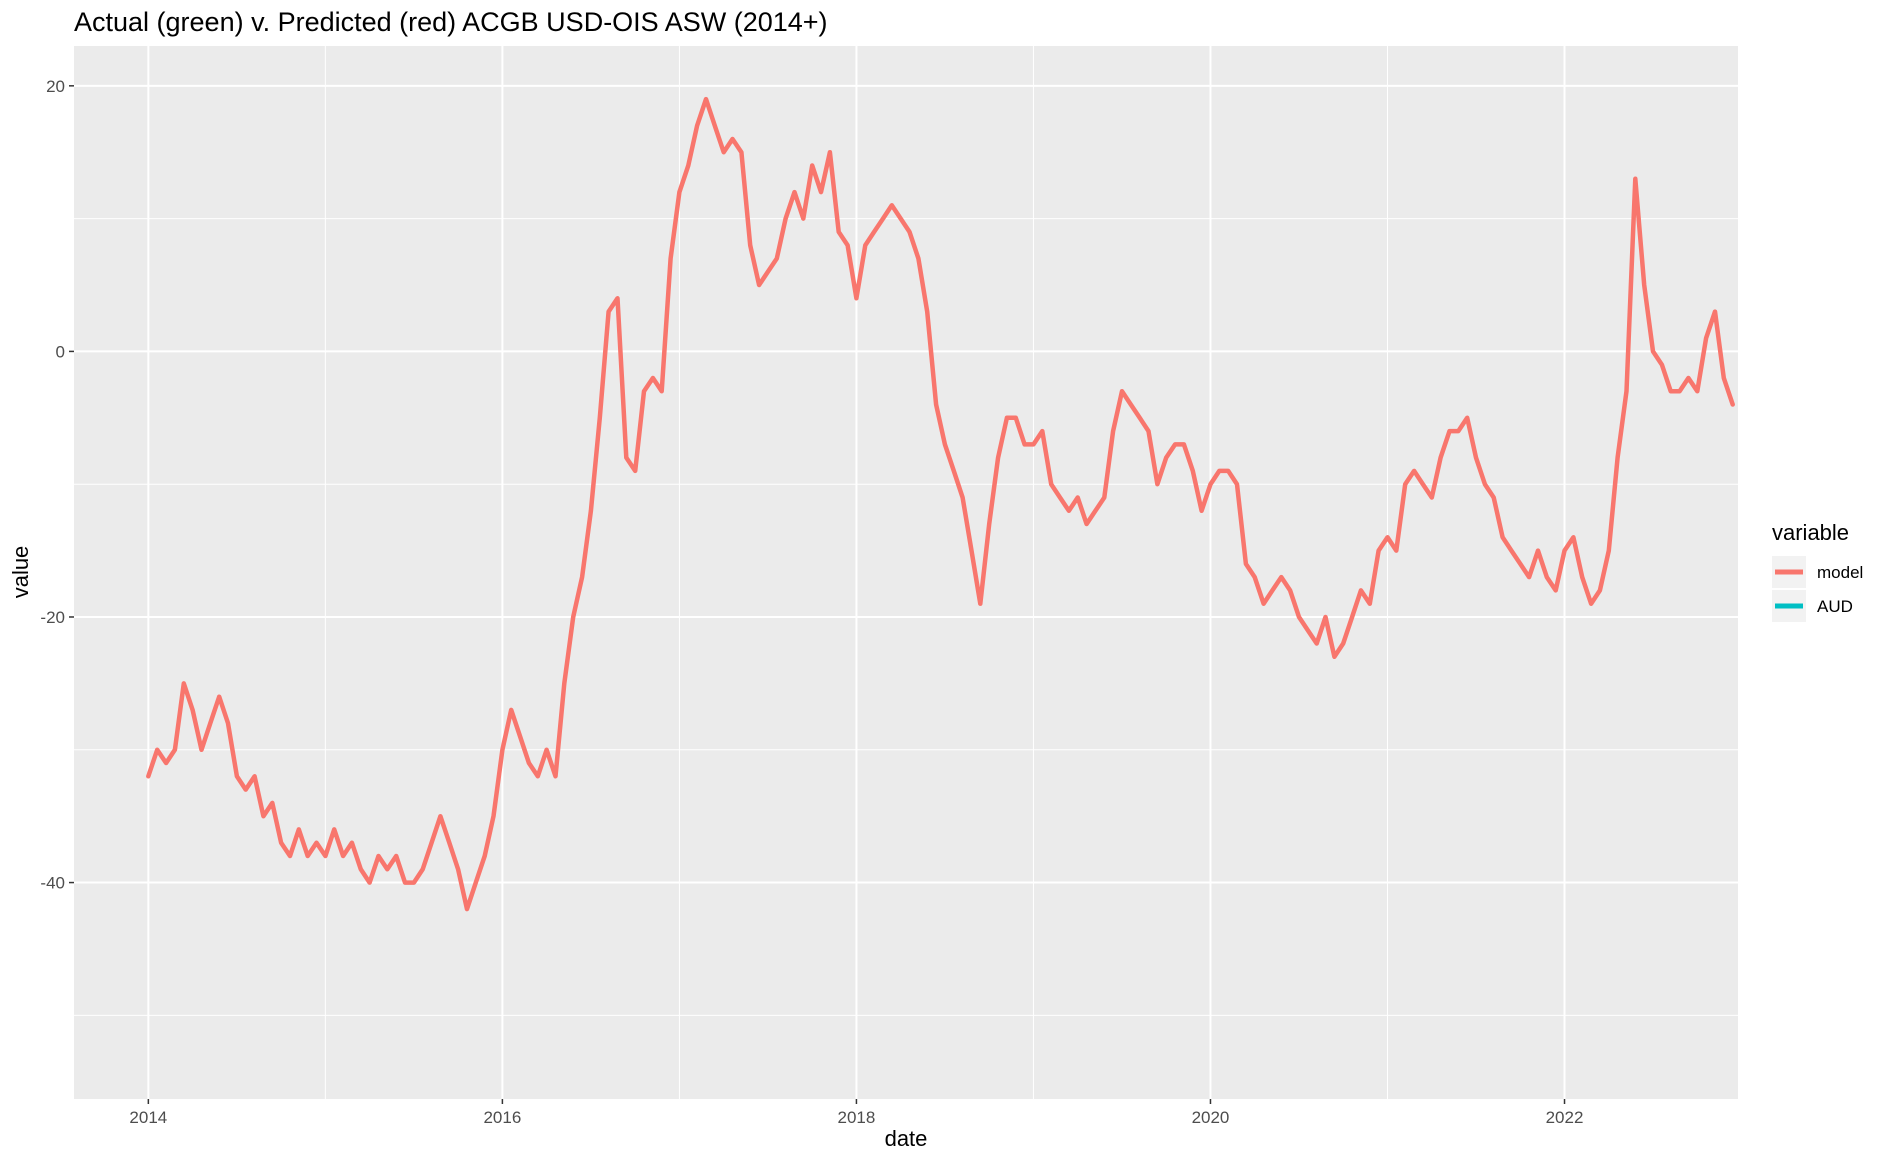  Describe the element at coordinates (1835, 606) in the screenshot. I see `legend-label-aud: AUD` at that location.